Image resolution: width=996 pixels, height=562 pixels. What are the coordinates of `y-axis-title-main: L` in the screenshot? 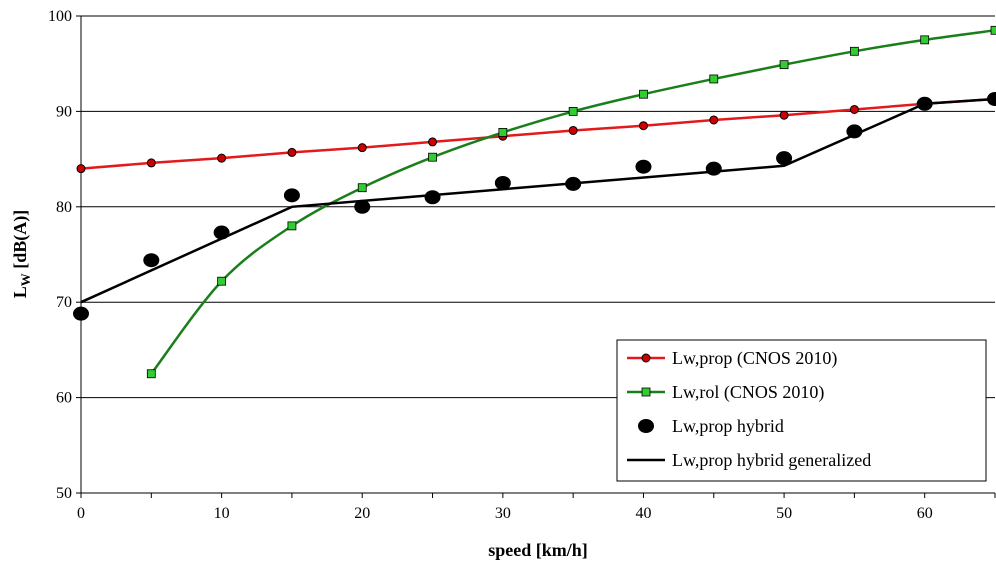 It's located at (20, 292).